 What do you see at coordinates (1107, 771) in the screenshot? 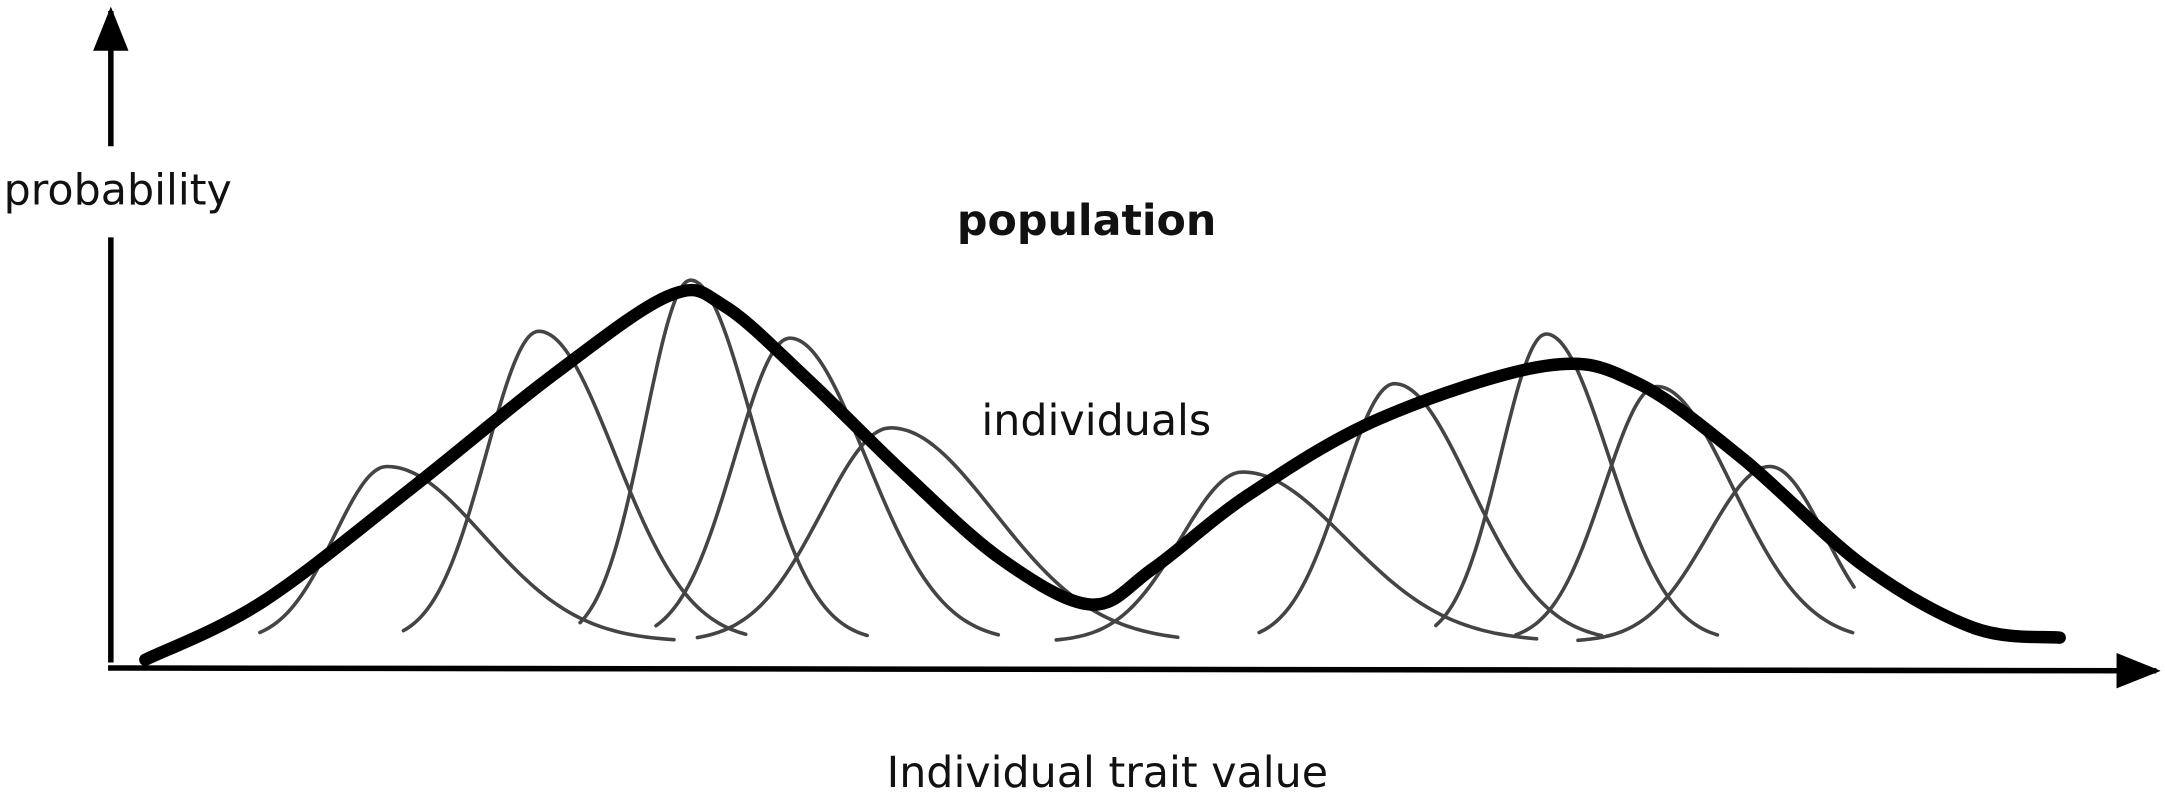
I see `x-axis-label: Individual trait value` at bounding box center [1107, 771].